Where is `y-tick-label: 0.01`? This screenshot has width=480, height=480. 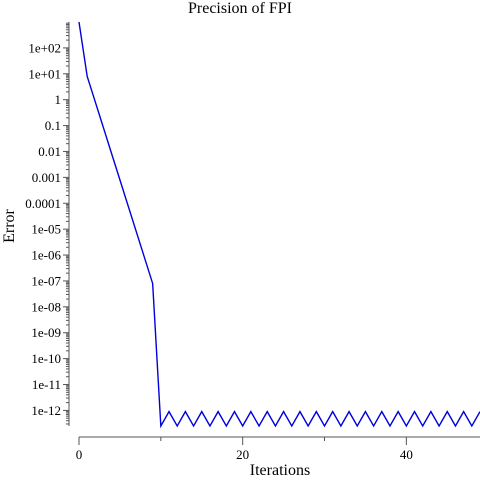 y-tick-label: 0.01 is located at coordinates (49, 151).